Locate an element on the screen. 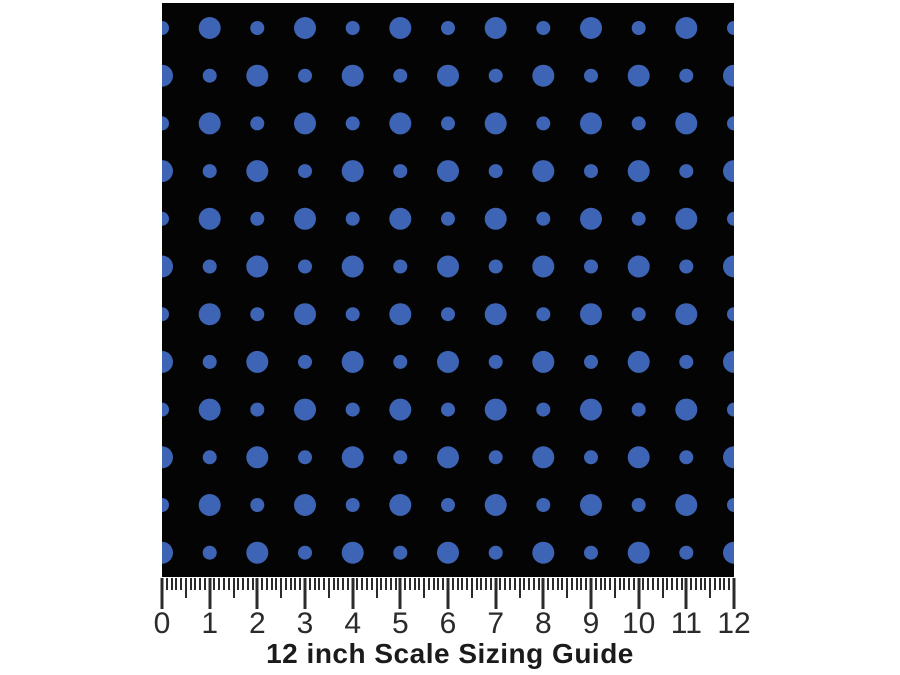  ruler-numbers: 0 1 2 3 4 5 6 7 8 9 10 11 12 is located at coordinates (452, 623).